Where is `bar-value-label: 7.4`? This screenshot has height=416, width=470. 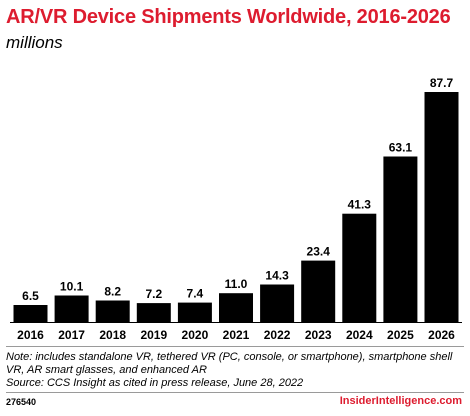 bar-value-label: 7.4 is located at coordinates (195, 294).